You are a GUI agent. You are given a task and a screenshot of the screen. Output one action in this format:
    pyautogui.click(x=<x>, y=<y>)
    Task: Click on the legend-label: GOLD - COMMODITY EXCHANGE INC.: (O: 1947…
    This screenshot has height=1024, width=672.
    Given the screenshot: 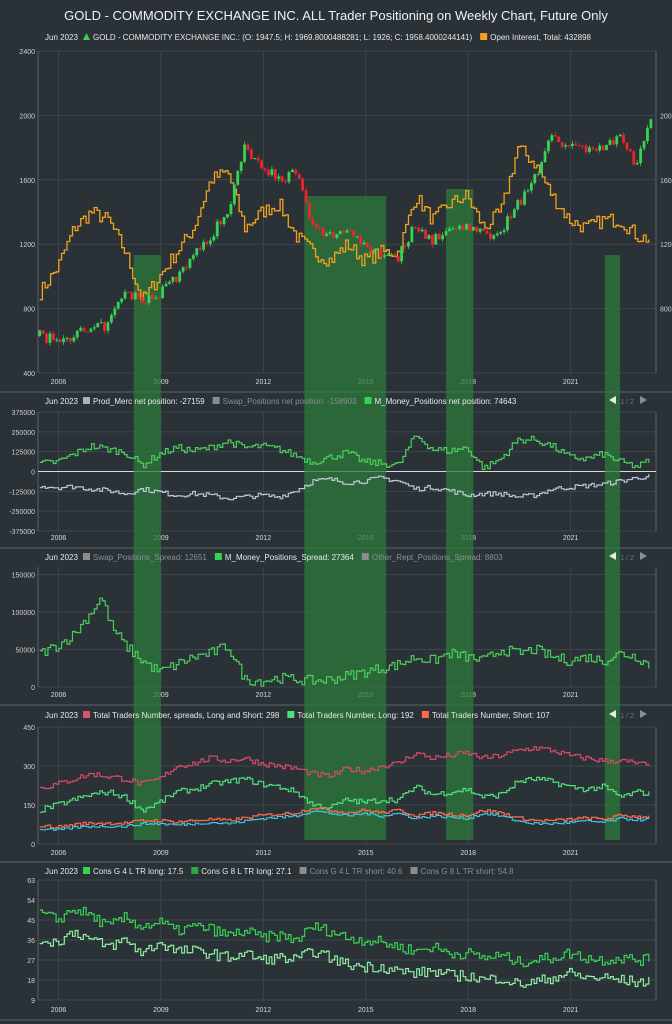 What is the action you would take?
    pyautogui.click(x=282, y=37)
    